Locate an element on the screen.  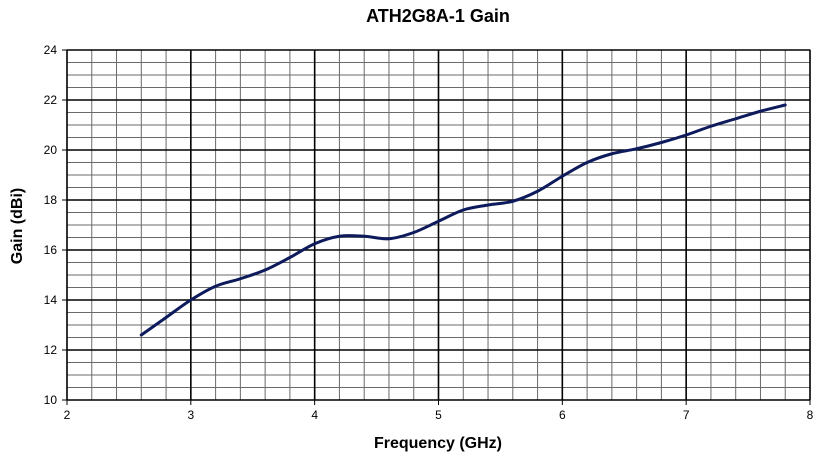
x-tick-label: 2 is located at coordinates (67, 415).